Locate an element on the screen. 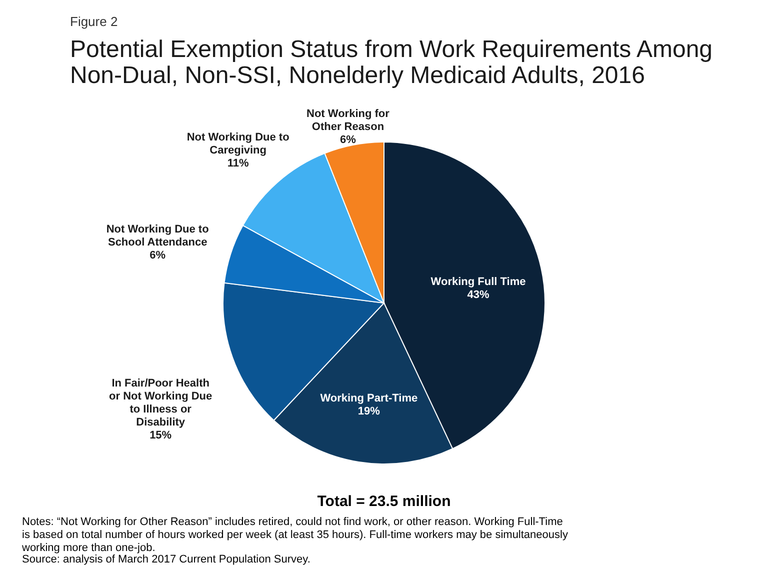  text: Total = 23.5 million is located at coordinates (384, 501).